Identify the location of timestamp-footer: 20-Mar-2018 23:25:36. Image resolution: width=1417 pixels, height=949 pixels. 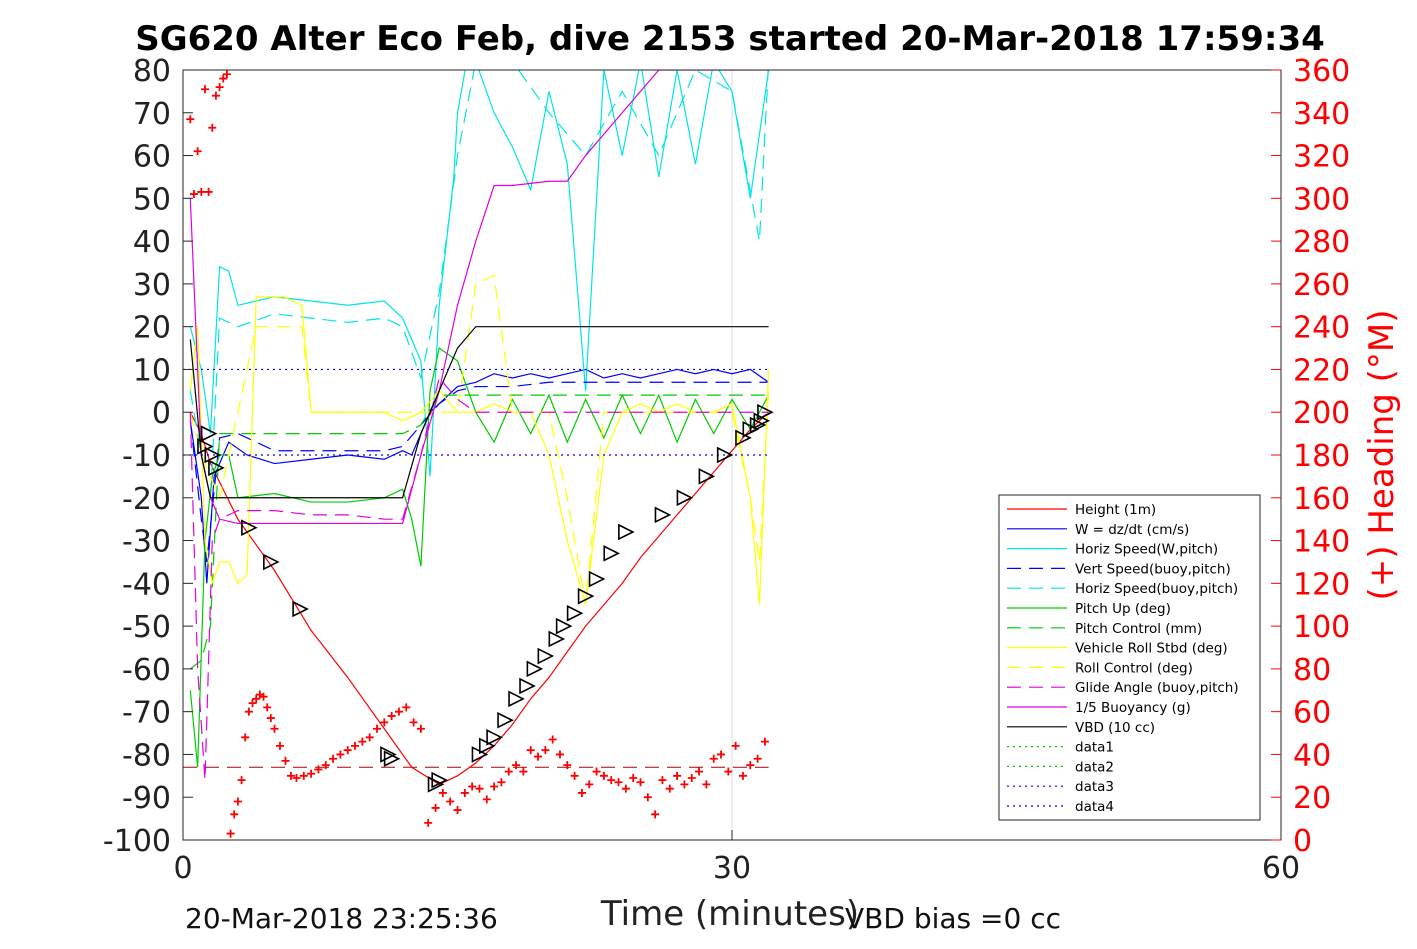
(341, 918).